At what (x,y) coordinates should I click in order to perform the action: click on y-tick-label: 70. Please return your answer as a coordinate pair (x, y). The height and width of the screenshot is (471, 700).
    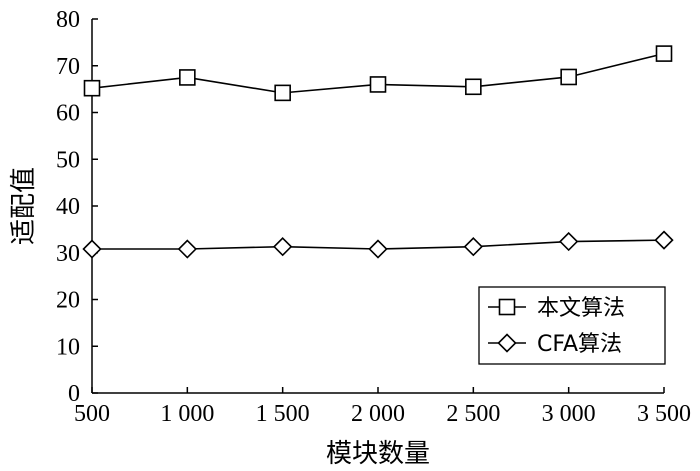
    Looking at the image, I should click on (68, 67).